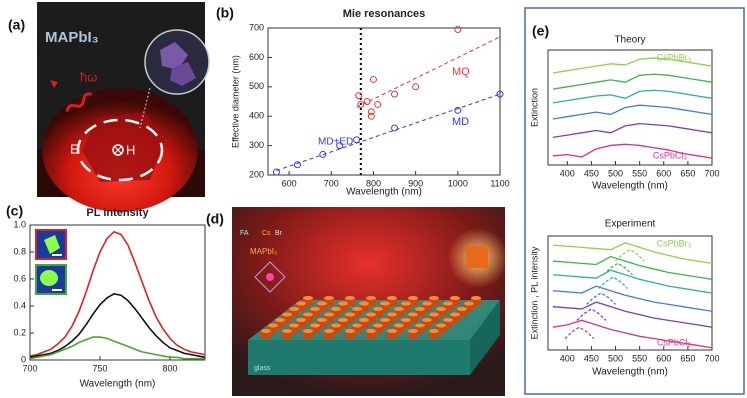 The image size is (747, 398). I want to click on x-tick-label: 1000, so click(458, 183).